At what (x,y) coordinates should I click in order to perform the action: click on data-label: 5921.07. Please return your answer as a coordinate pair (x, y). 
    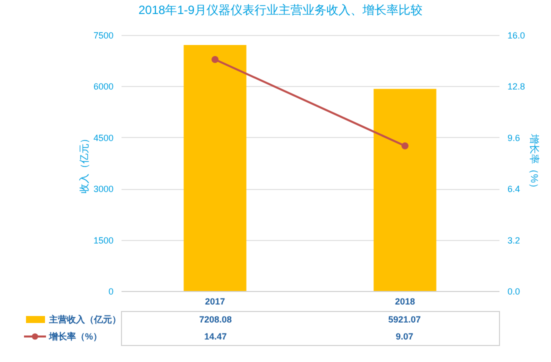
    Looking at the image, I should click on (404, 319).